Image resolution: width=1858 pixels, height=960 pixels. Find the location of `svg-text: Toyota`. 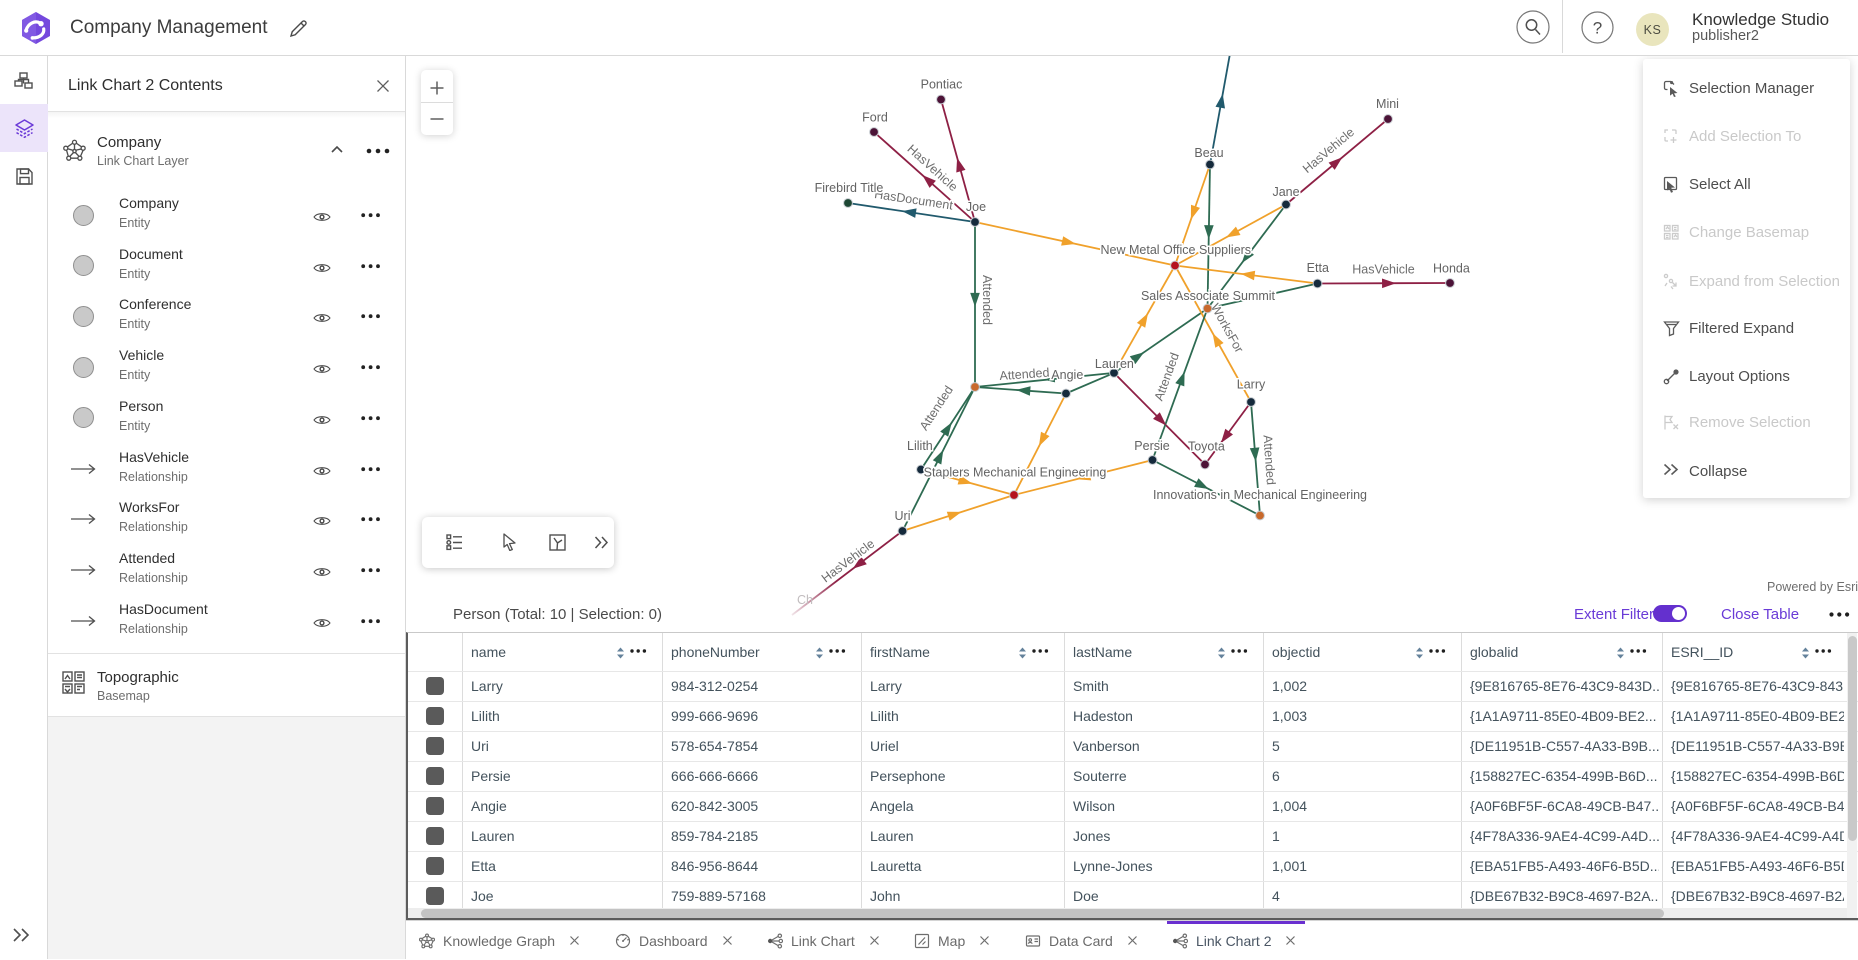

svg-text: Toyota is located at coordinates (1206, 447).